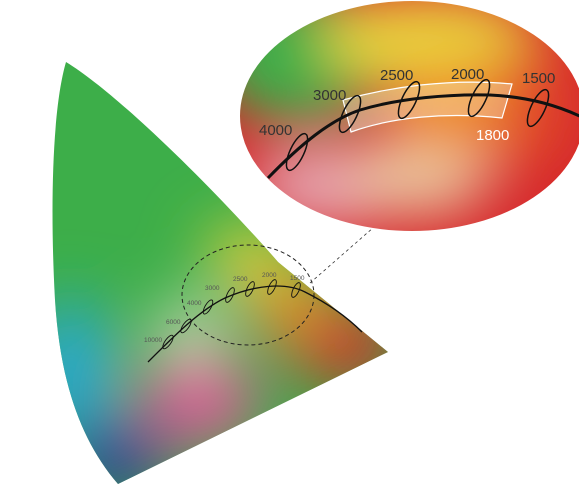 Image resolution: width=579 pixels, height=487 pixels. Describe the element at coordinates (297, 278) in the screenshot. I see `main-label-1500: 1500` at that location.